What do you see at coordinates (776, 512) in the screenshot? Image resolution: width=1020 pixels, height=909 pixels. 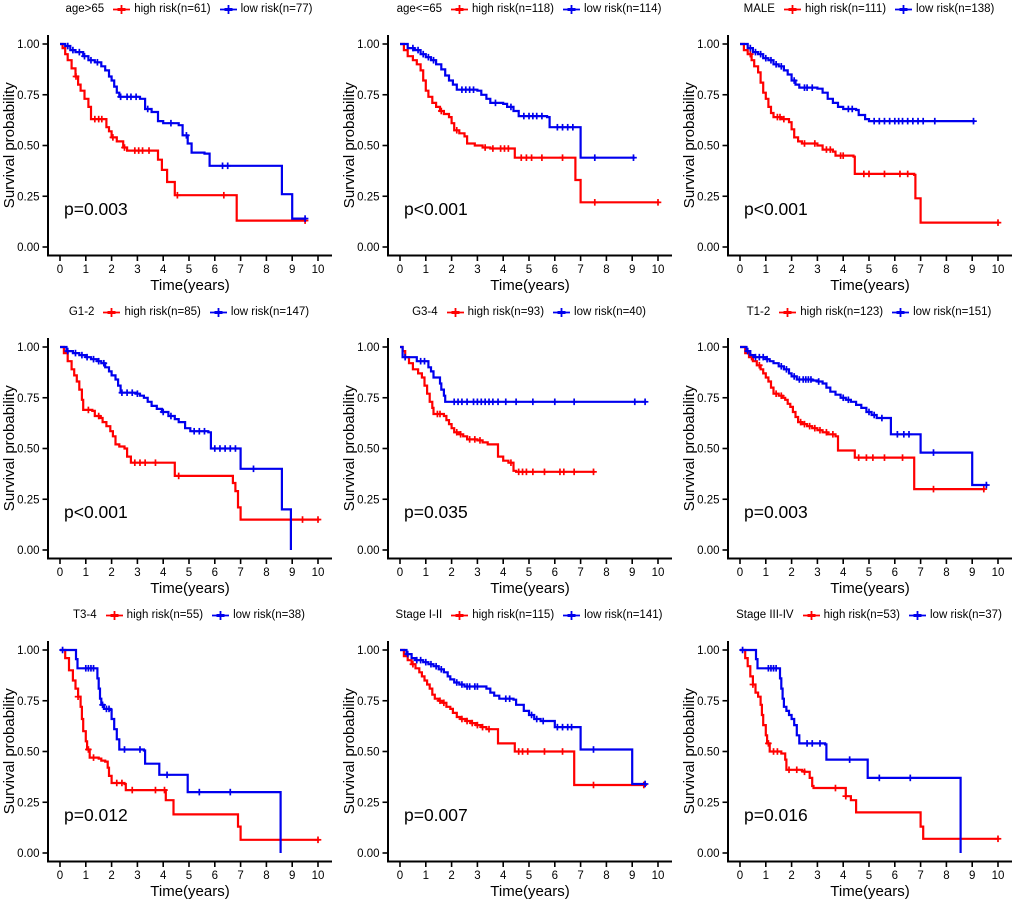 I see `p-value-label: p=0.003` at bounding box center [776, 512].